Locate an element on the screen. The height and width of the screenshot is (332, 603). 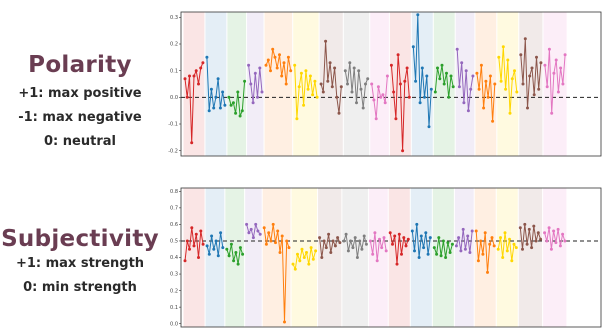
polarity-legend-negative: -1: max negative is located at coordinates (80, 117).